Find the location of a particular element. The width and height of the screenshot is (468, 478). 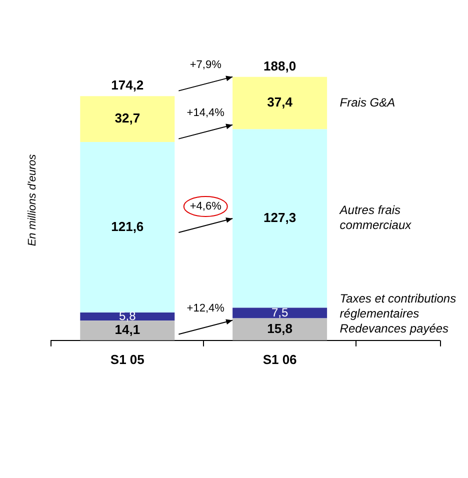

data-label: 5,8 is located at coordinates (127, 315).